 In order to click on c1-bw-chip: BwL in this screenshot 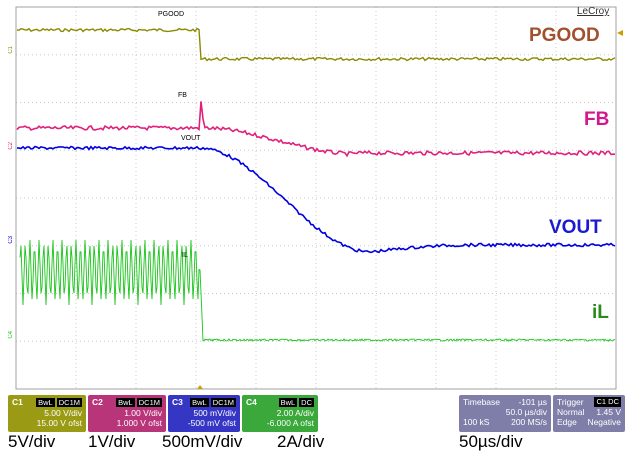, I will do `click(45, 402)`.